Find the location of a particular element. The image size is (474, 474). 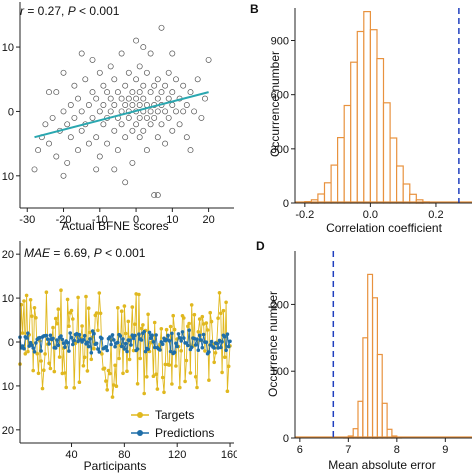

x-tick-label: -20 is located at coordinates (64, 220).